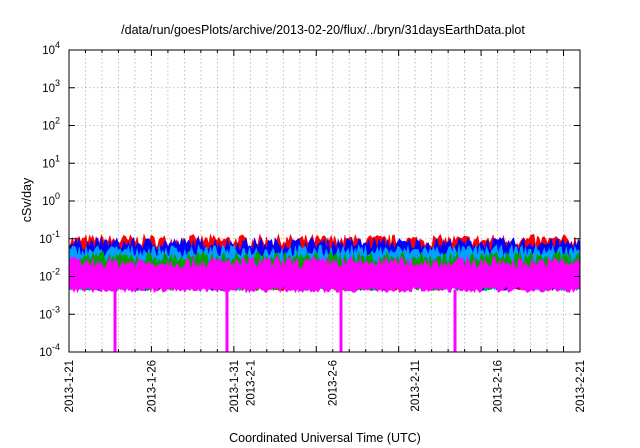 Image resolution: width=640 pixels, height=448 pixels. Describe the element at coordinates (49, 350) in the screenshot. I see `y-tick-label: 10⁻⁴` at that location.